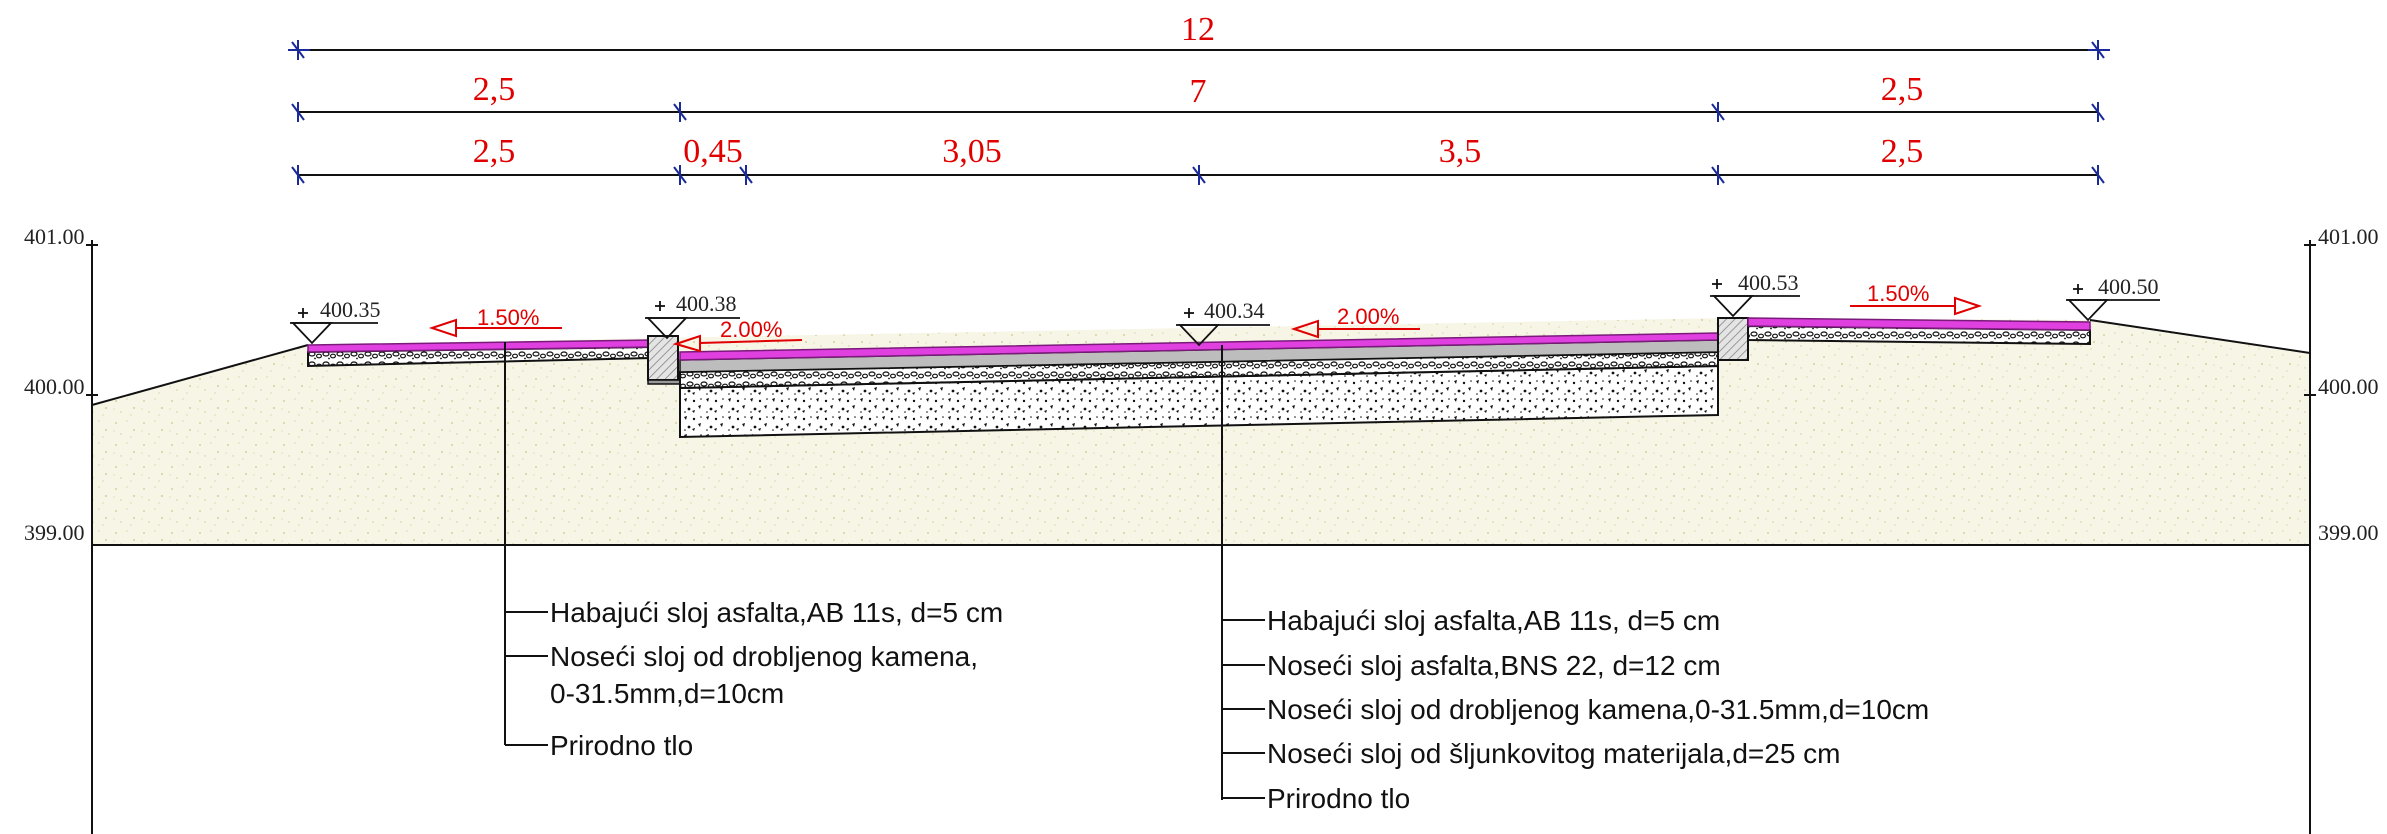 This screenshot has width=2387, height=834. Describe the element at coordinates (1198, 29) in the screenshot. I see `dim-label-total: 12` at that location.